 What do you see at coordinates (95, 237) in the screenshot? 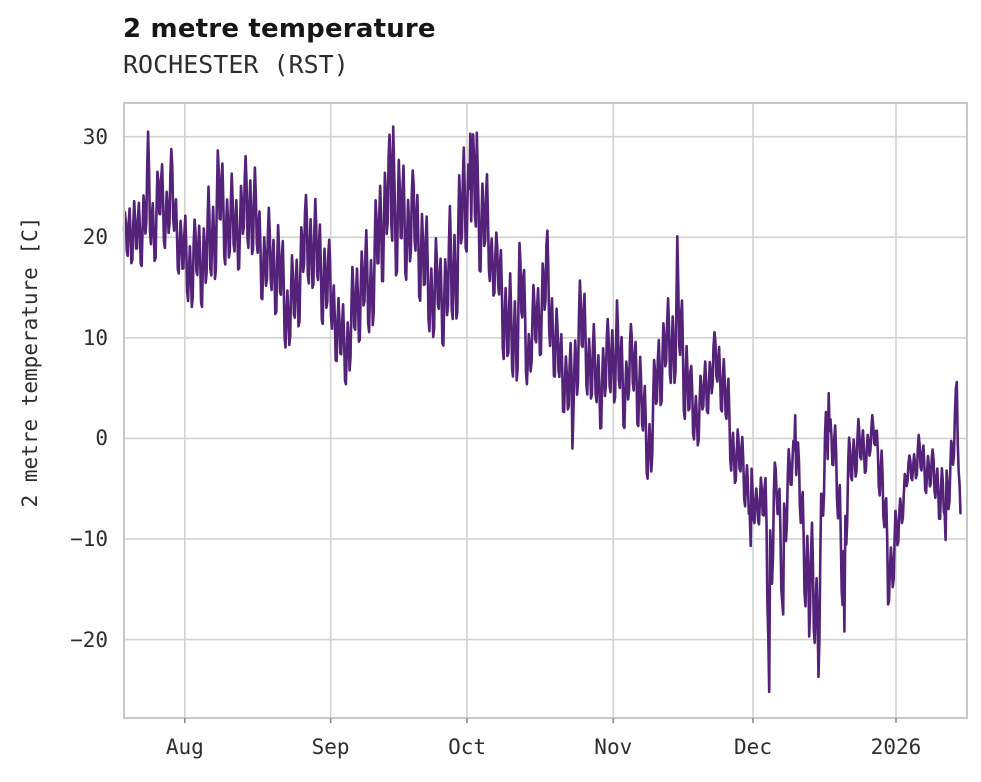
I see `y-tick-label: 20` at bounding box center [95, 237].